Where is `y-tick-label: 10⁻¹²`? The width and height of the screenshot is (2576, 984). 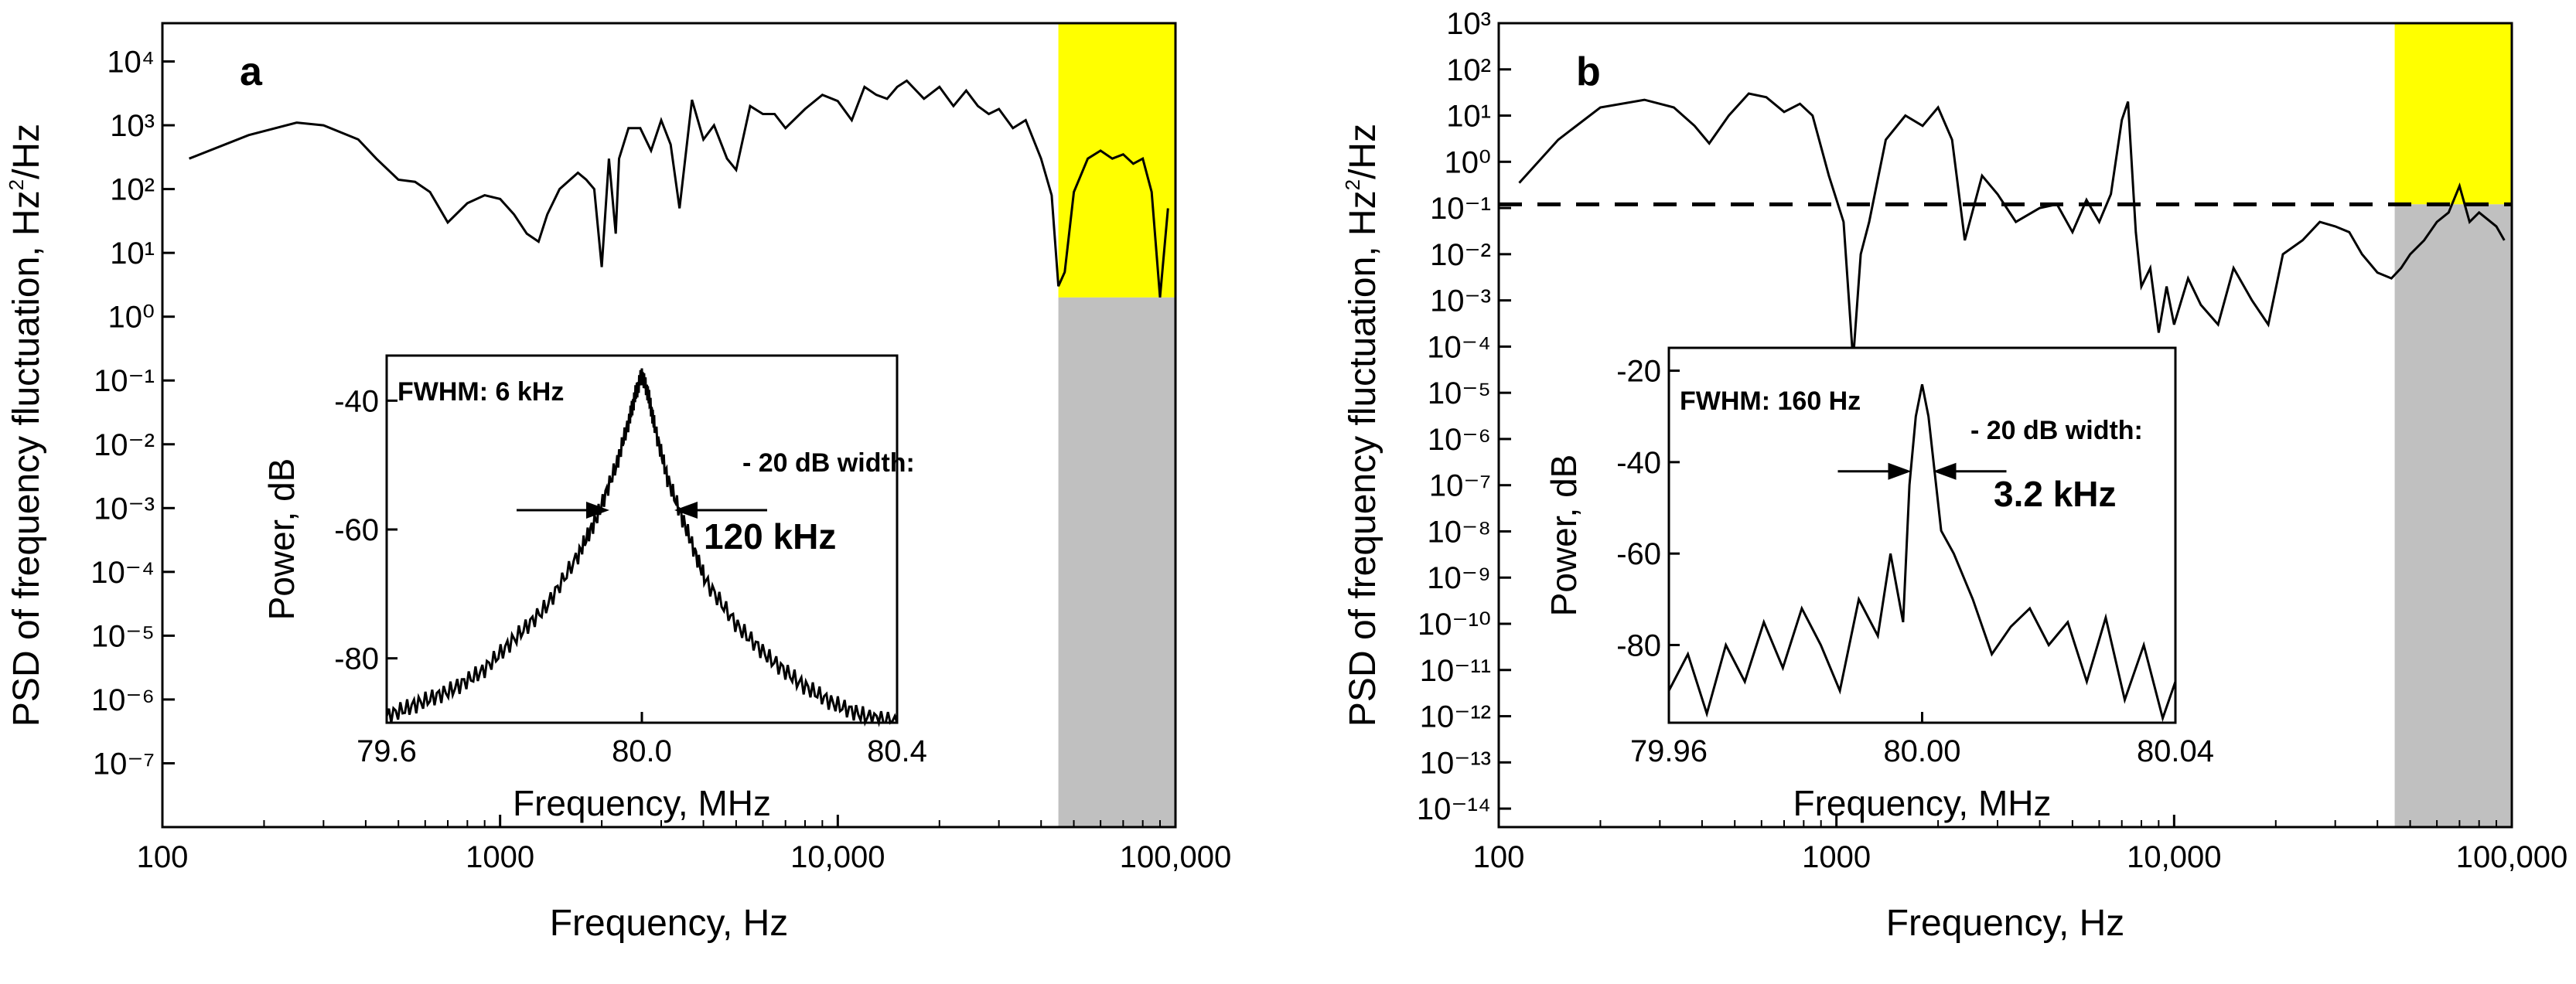
y-tick-label: 10⁻¹² is located at coordinates (1456, 717).